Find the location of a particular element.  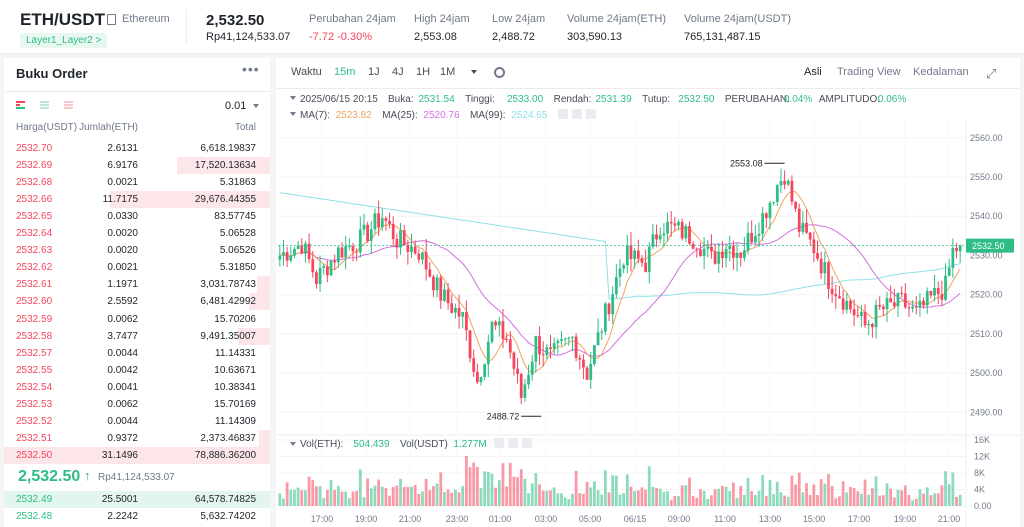

stat-label: Low 24jam is located at coordinates (519, 19).